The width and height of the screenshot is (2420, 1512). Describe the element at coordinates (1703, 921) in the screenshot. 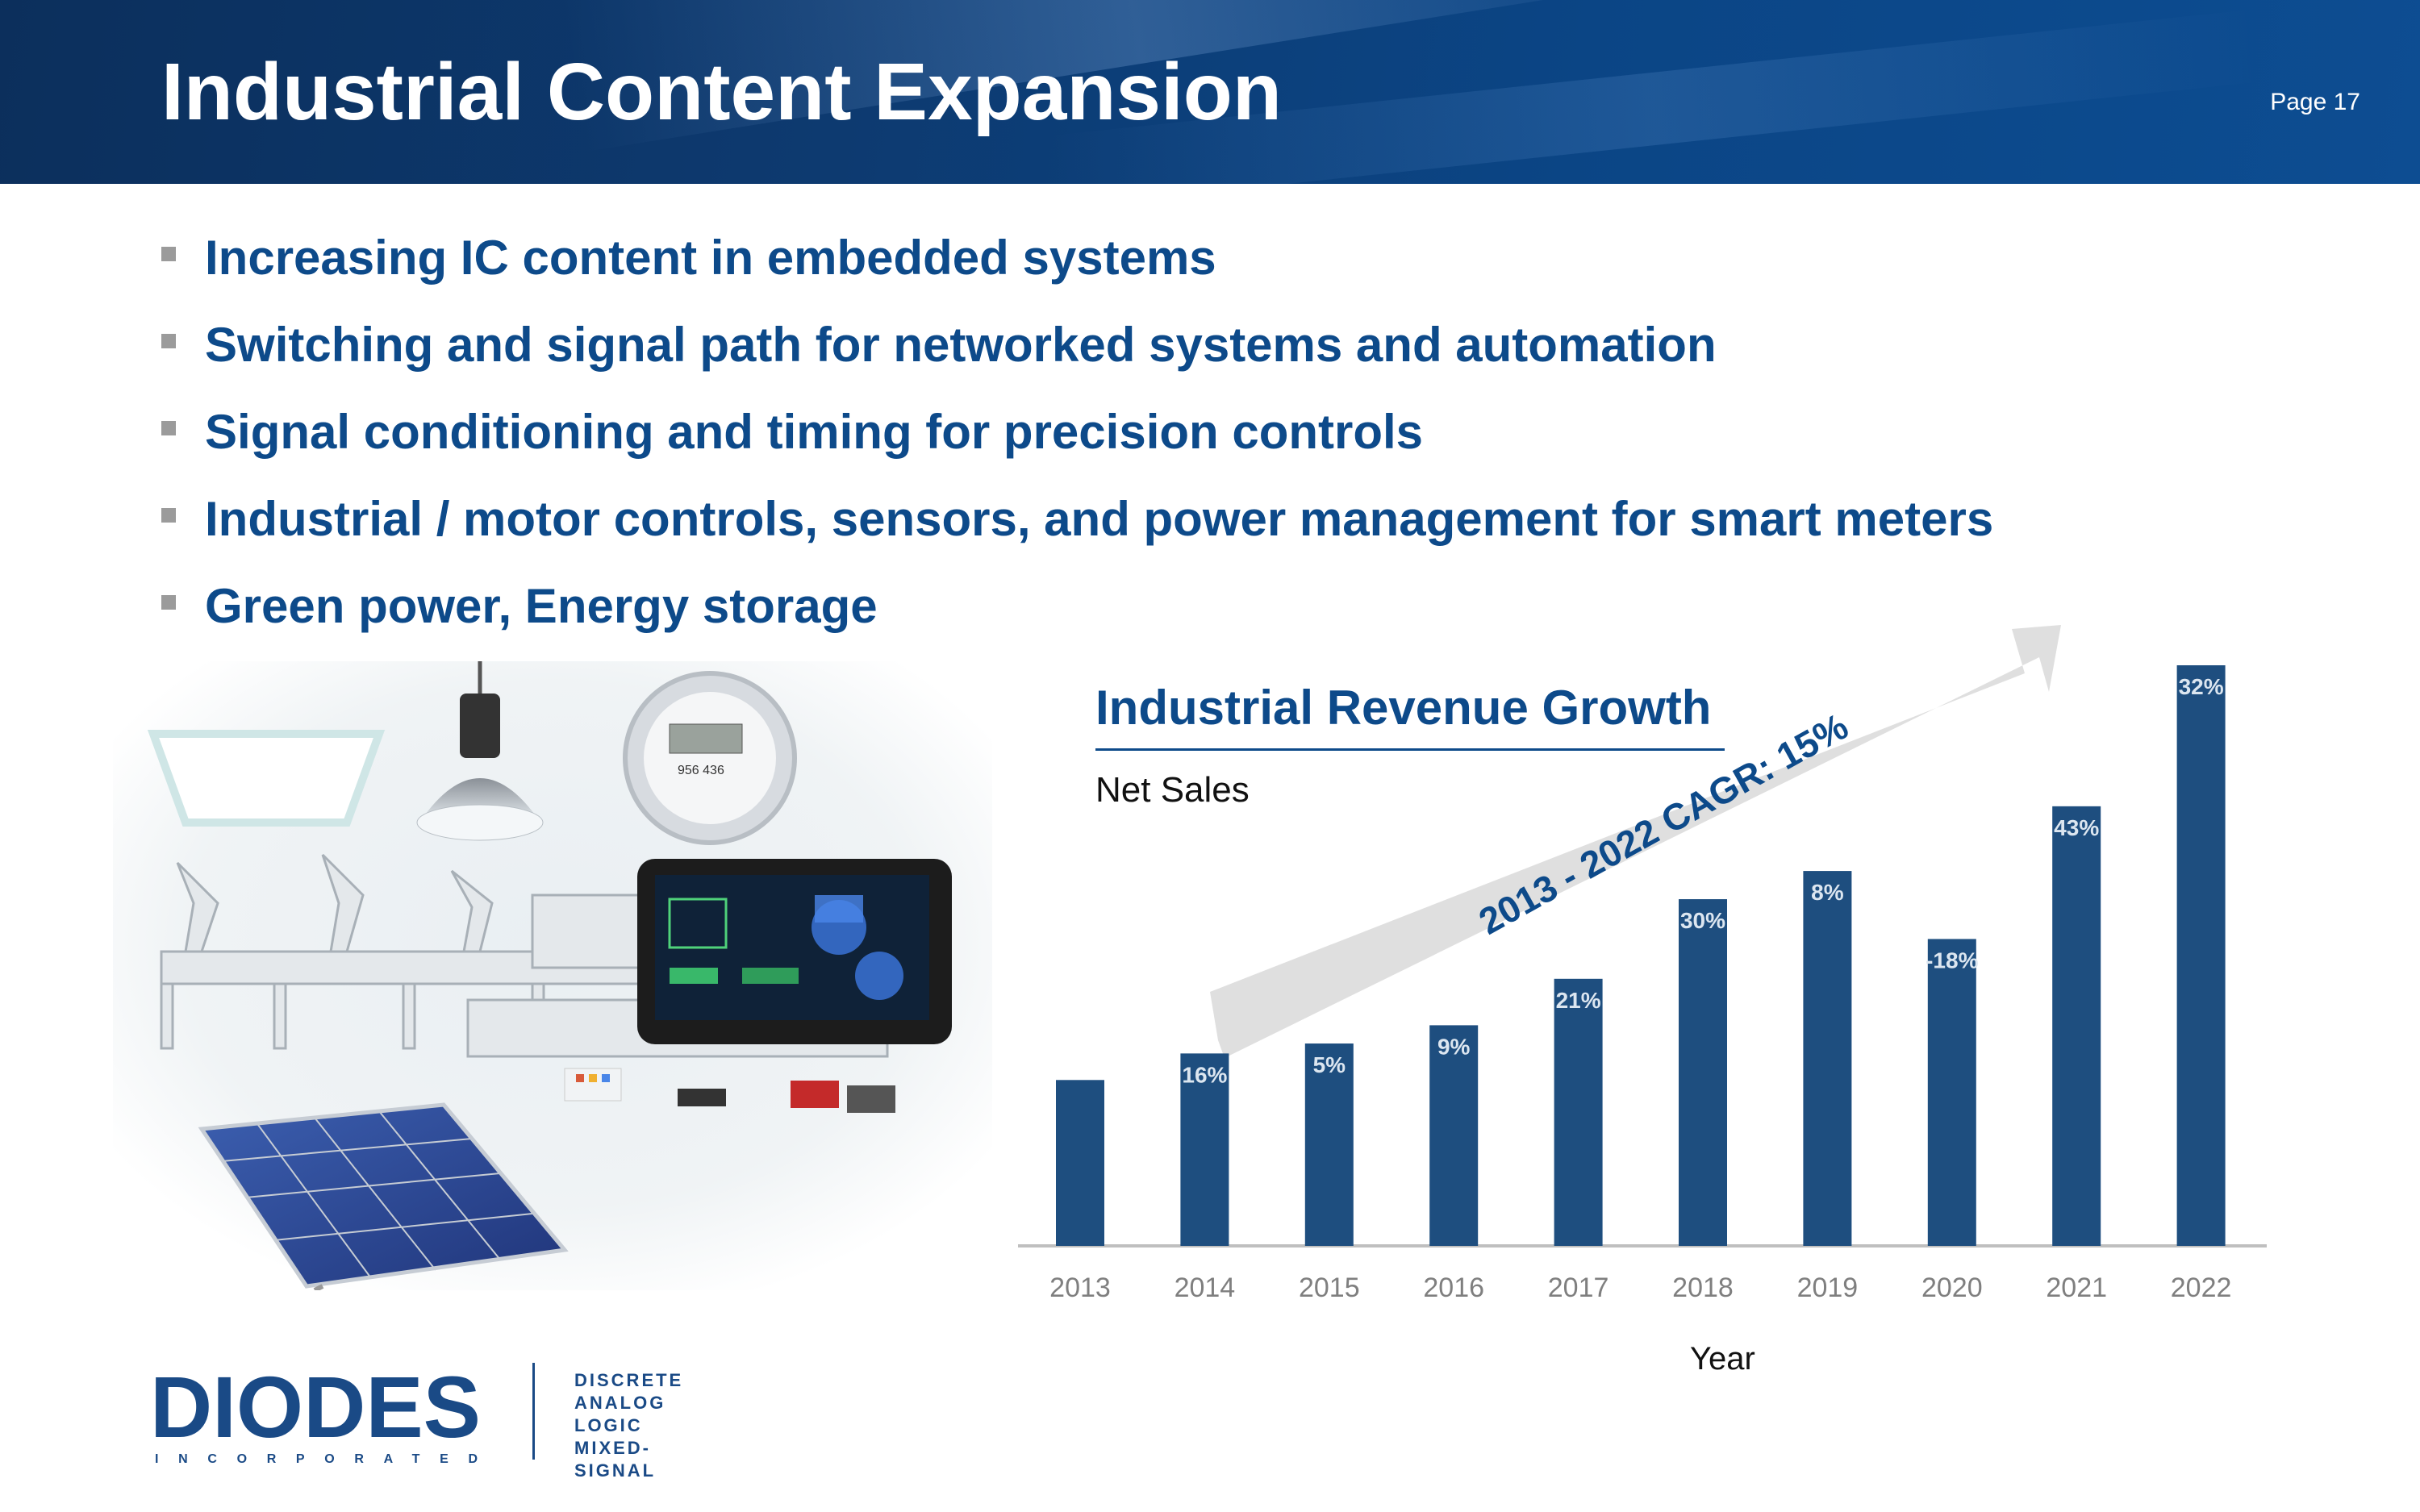

I see `data-label: 30%` at that location.